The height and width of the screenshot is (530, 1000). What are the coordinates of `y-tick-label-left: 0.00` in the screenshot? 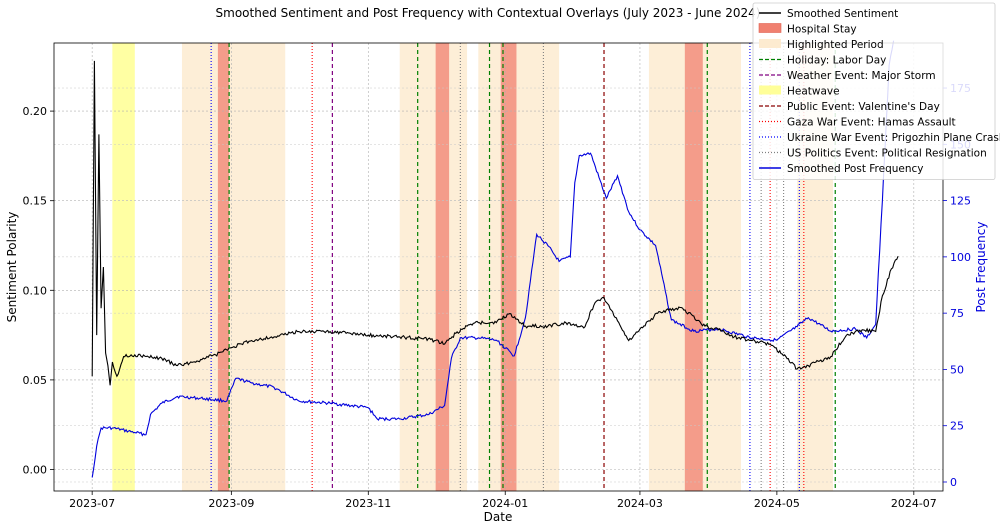 It's located at (35, 469).